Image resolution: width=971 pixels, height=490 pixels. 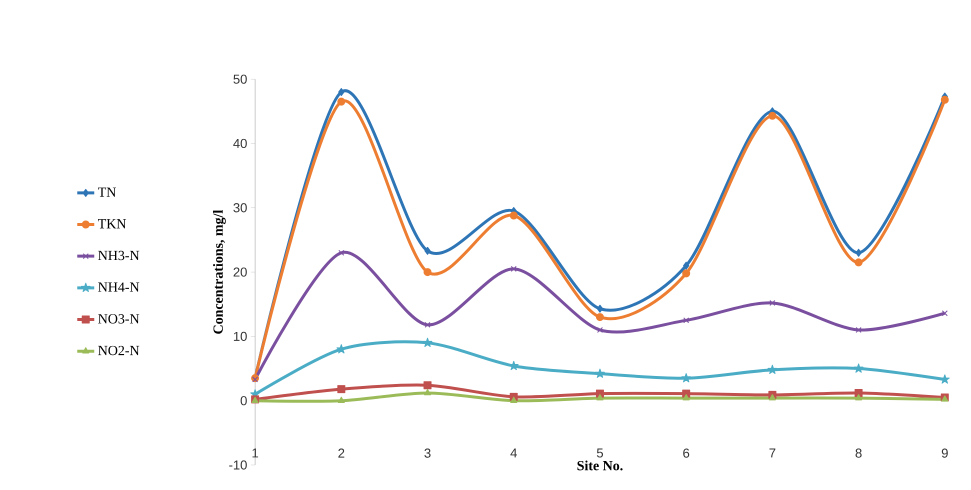 I want to click on y-tick-label: 10, so click(x=240, y=336).